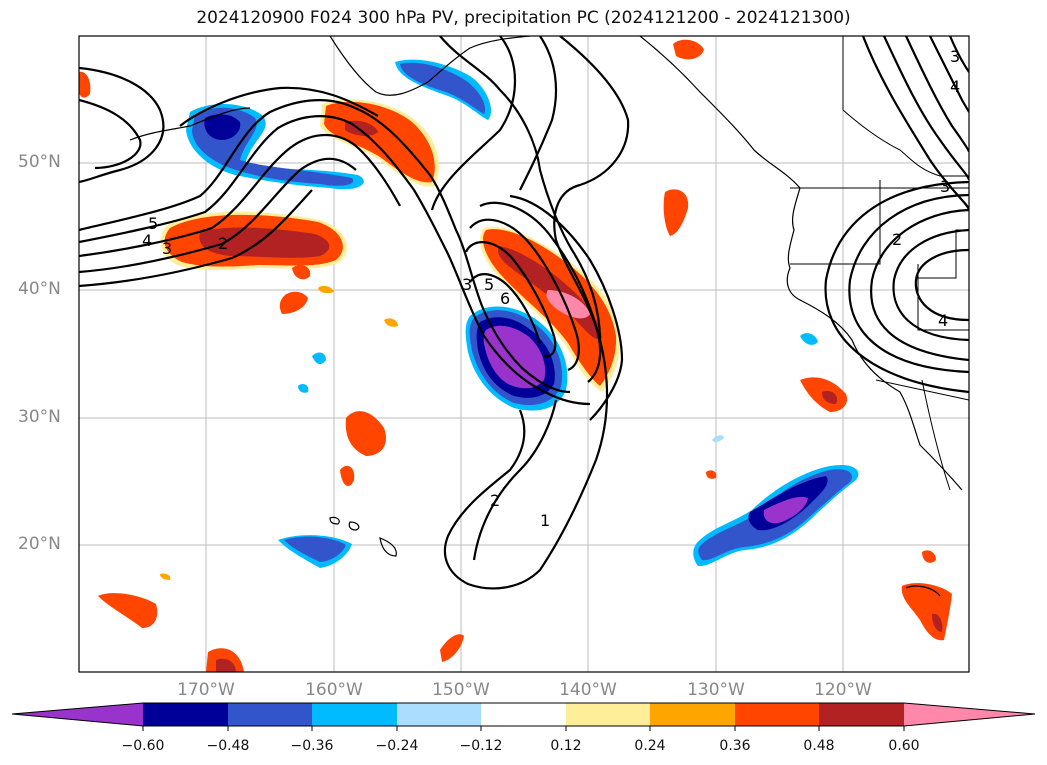  Describe the element at coordinates (77, 714) in the screenshot. I see `colorbar-extend-low` at that location.